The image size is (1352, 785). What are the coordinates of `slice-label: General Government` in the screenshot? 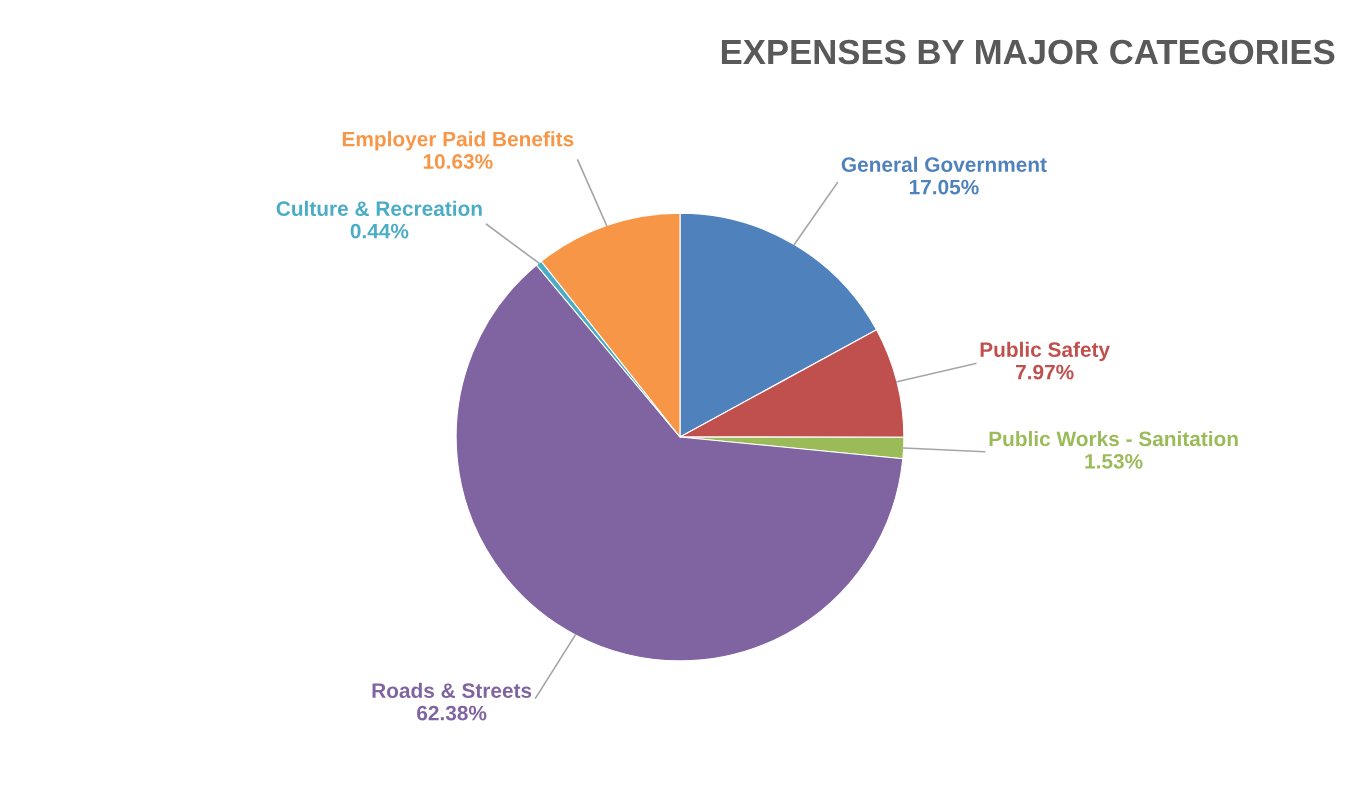 It's located at (944, 164).